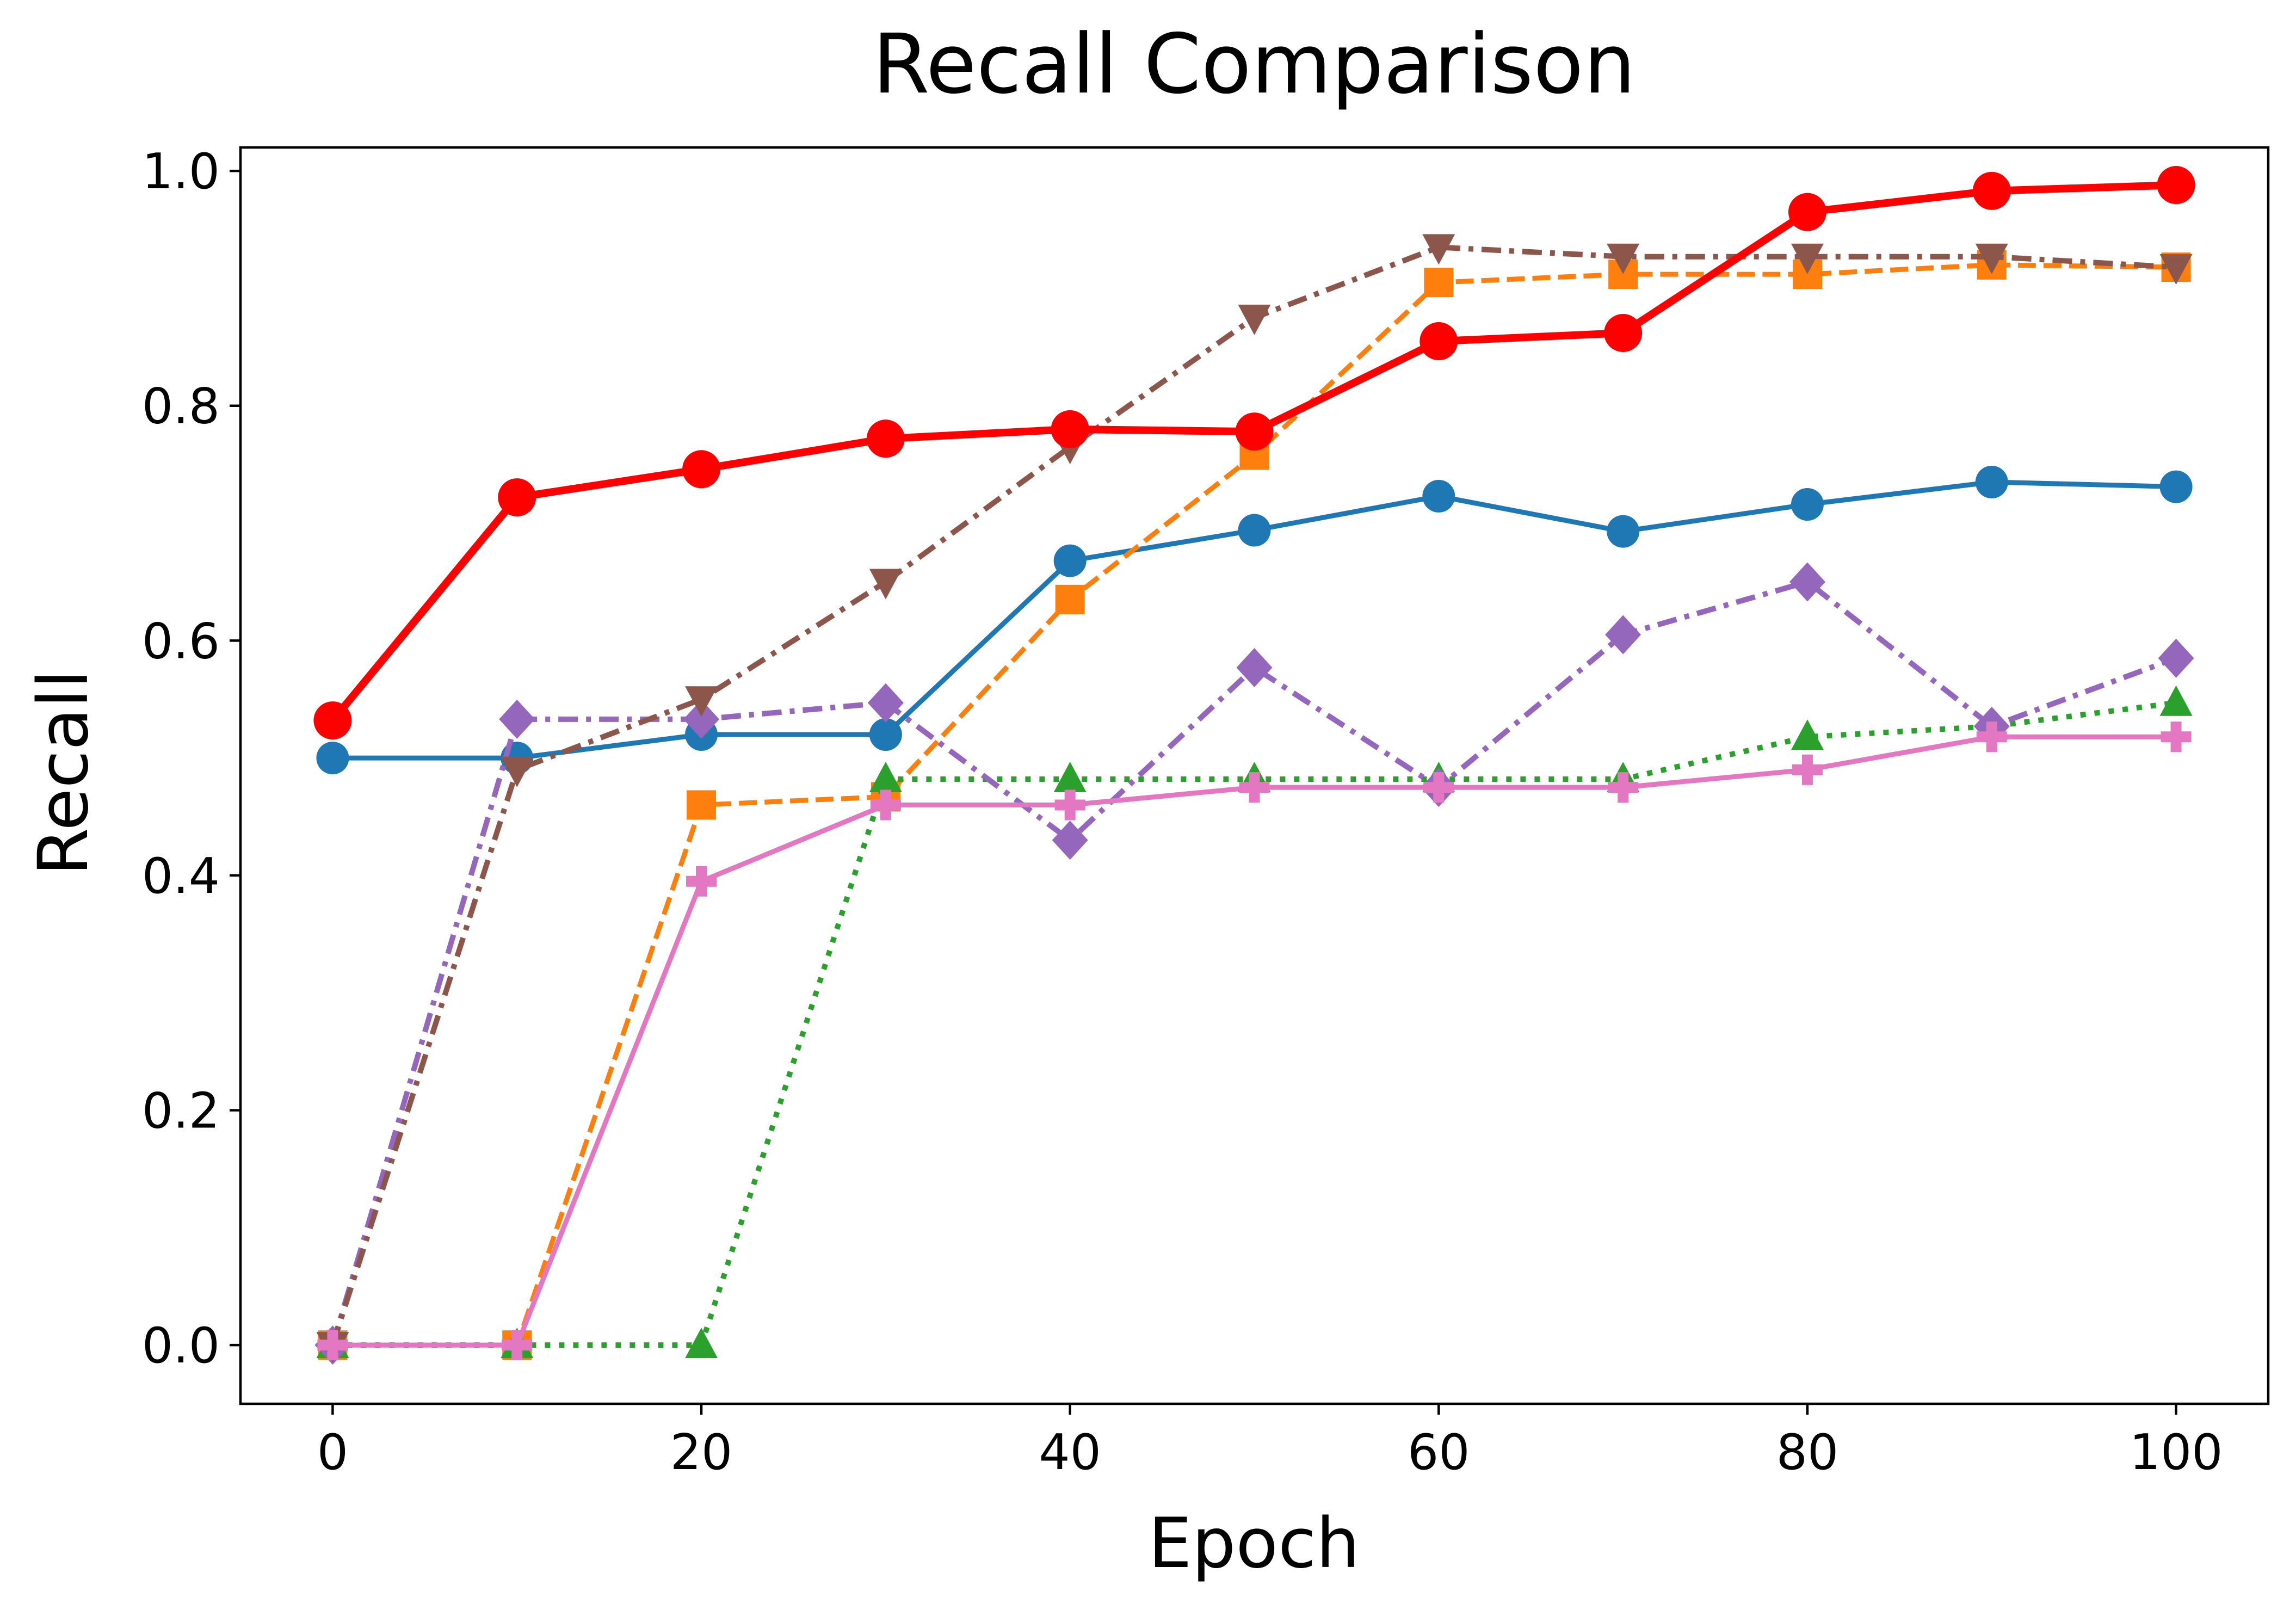 This screenshot has height=1610, width=2296. Describe the element at coordinates (1439, 1452) in the screenshot. I see `x-tick-label: 60` at that location.